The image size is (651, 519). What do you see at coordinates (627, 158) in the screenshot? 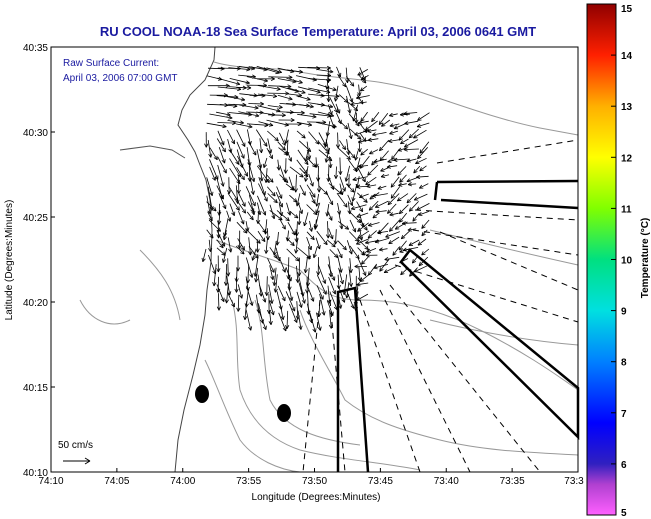
I see `colorbar-tick-label: 12` at bounding box center [627, 158].